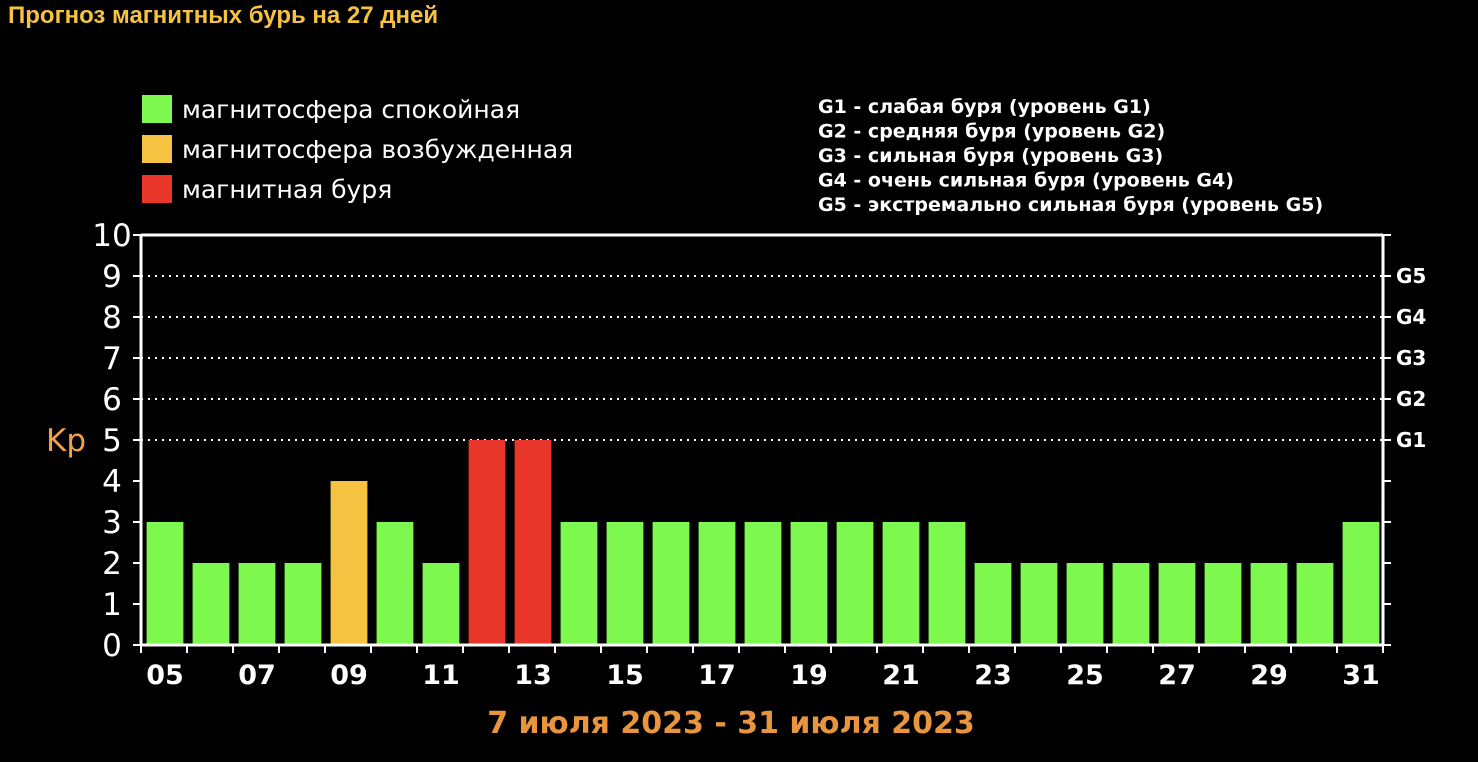  Describe the element at coordinates (1269, 675) in the screenshot. I see `x-tick-label: 29` at that location.